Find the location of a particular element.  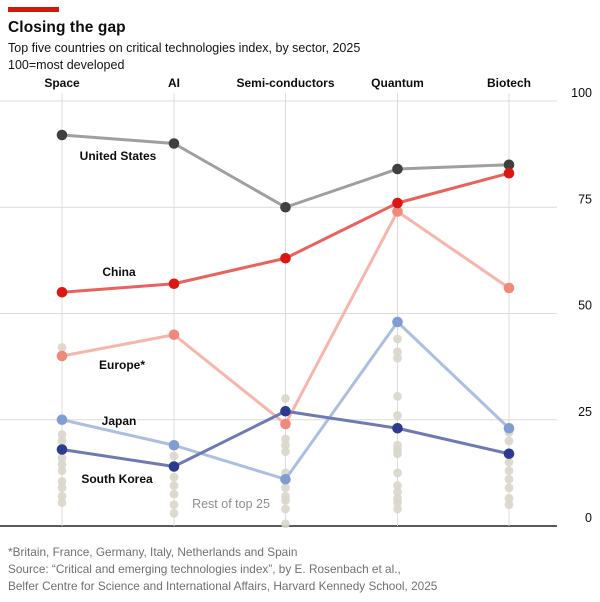

y-tick-label: 50 is located at coordinates (585, 306).